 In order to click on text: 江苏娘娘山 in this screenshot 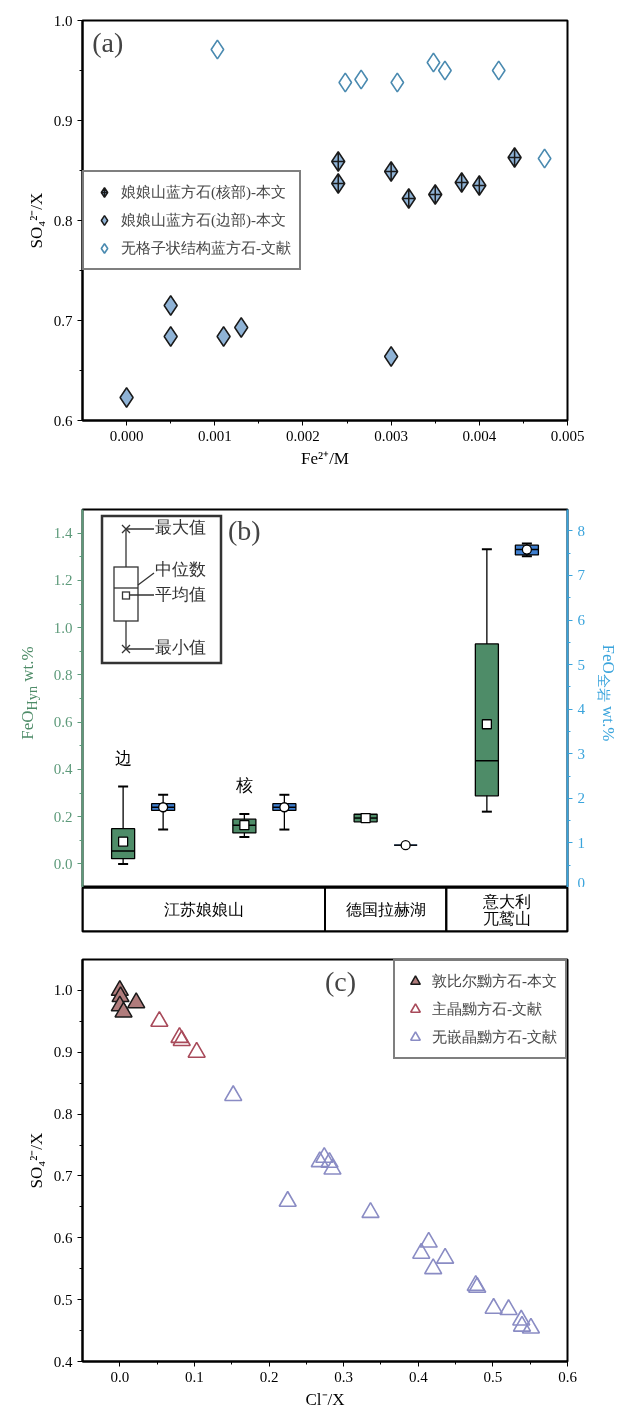, I will do `click(203, 909)`.